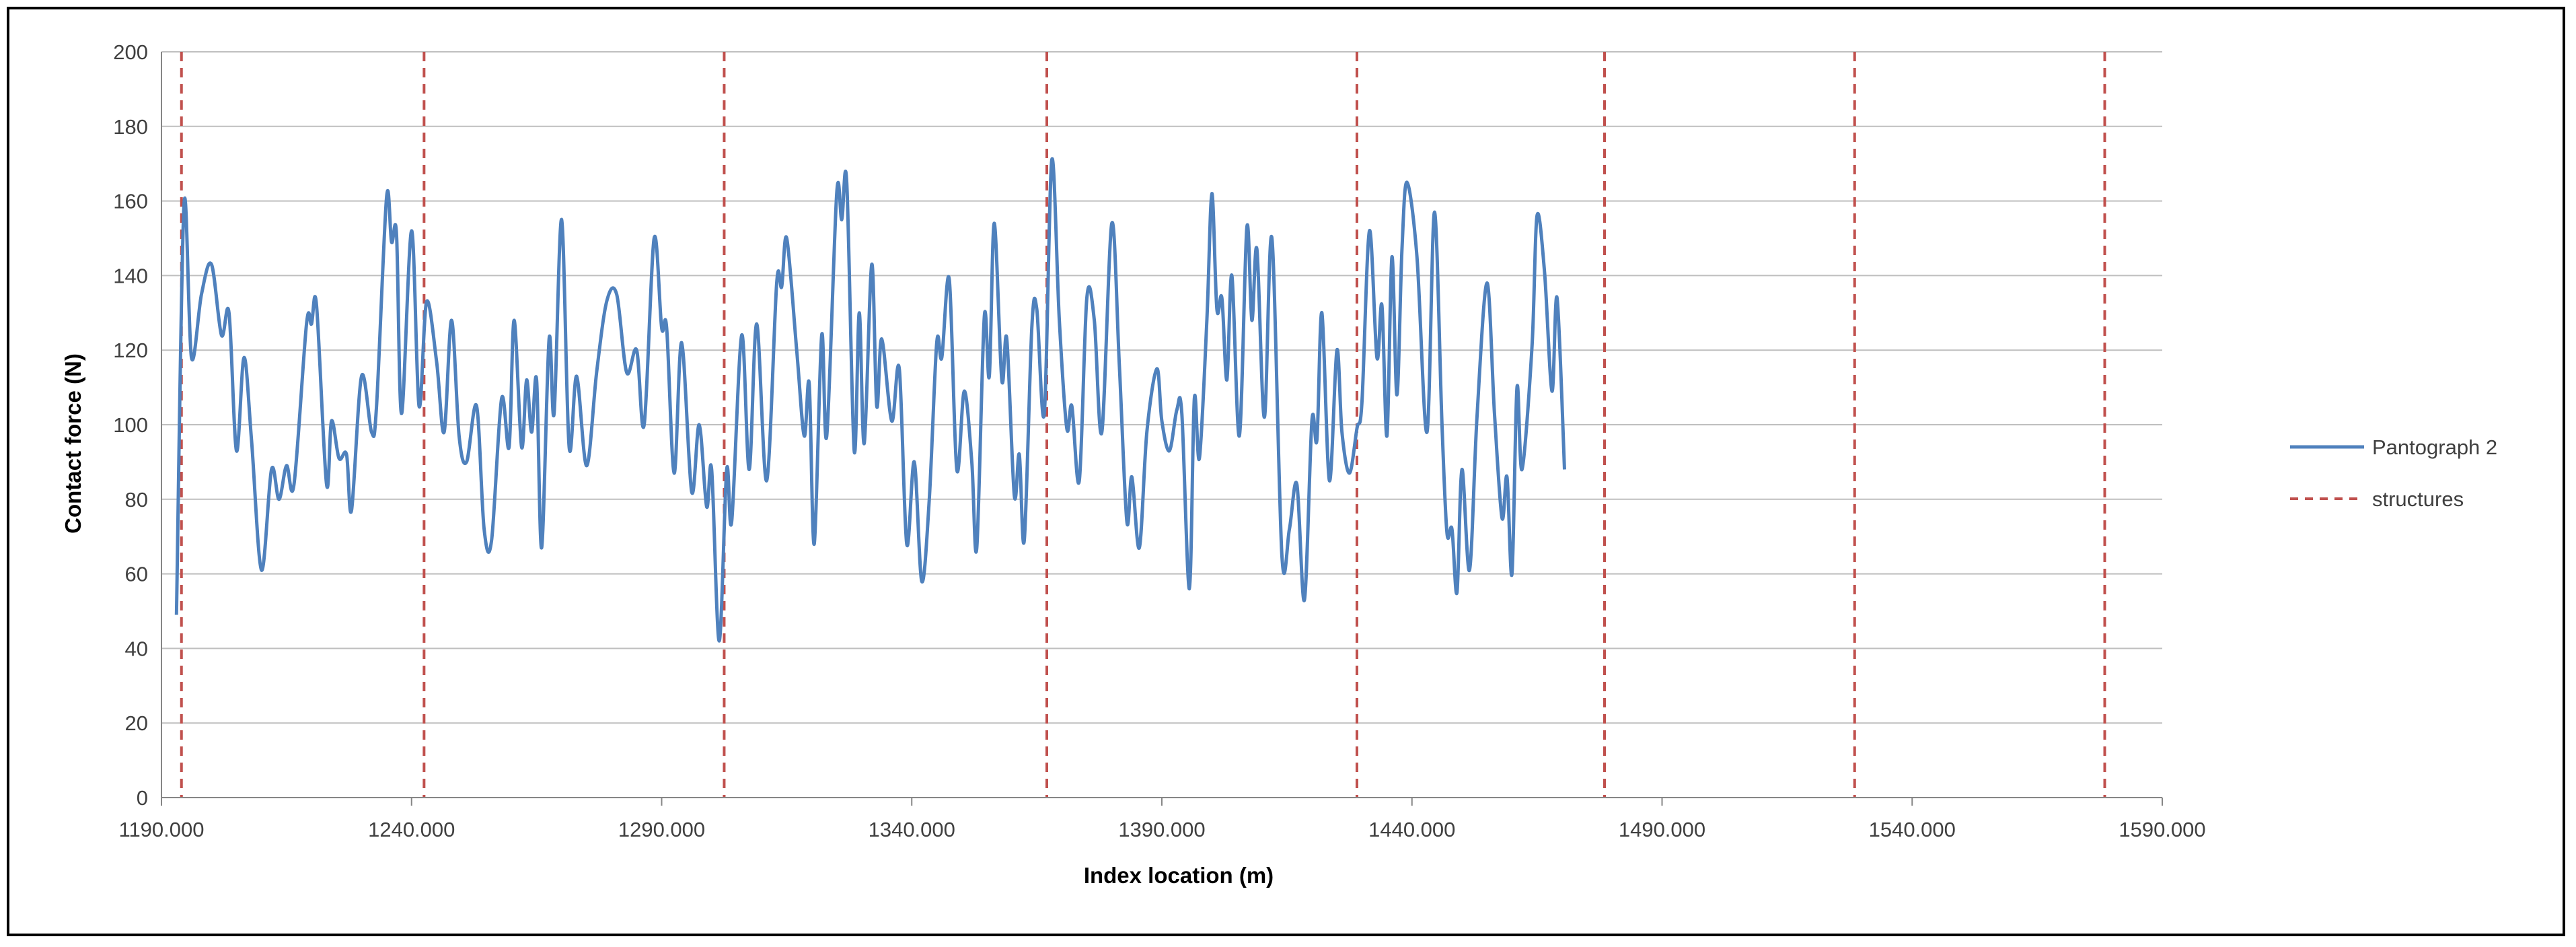  I want to click on y-tick-label: 140, so click(130, 275).